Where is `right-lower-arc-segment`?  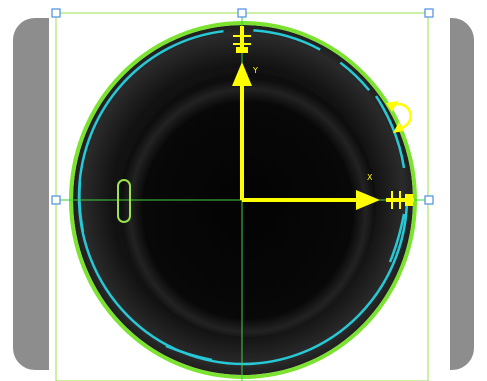
right-lower-arc-segment is located at coordinates (397, 238).